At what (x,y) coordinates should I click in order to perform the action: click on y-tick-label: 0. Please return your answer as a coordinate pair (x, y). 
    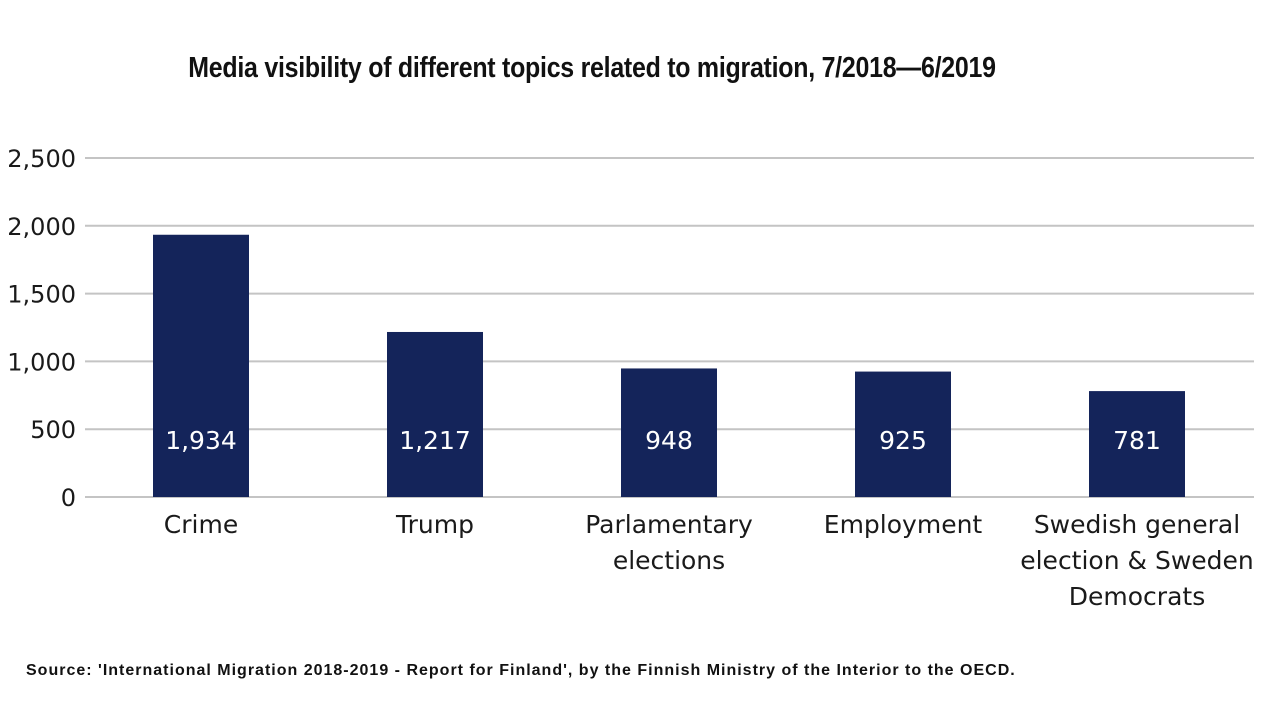
    Looking at the image, I should click on (68, 498).